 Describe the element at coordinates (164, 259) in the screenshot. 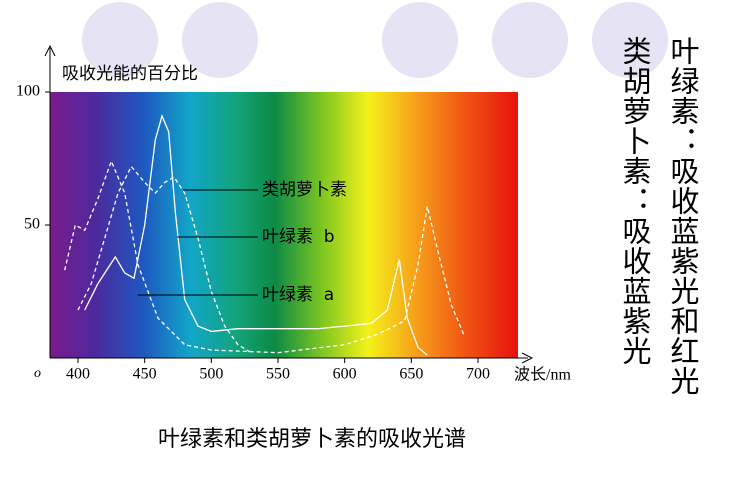

I see `spectrum-line` at that location.